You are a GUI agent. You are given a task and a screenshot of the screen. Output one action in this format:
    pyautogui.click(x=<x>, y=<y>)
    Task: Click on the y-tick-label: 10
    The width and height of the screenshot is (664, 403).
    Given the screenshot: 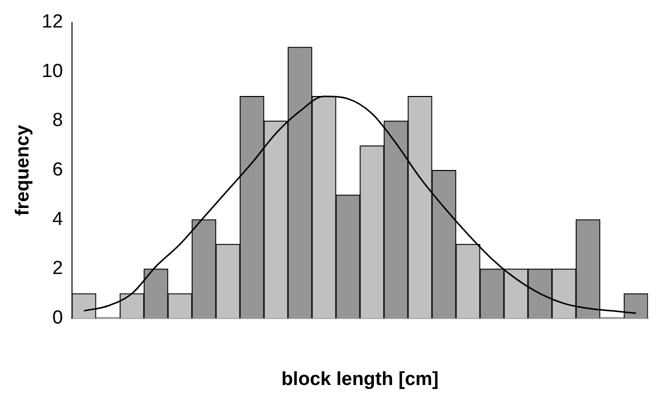 What is the action you would take?
    pyautogui.click(x=52, y=71)
    